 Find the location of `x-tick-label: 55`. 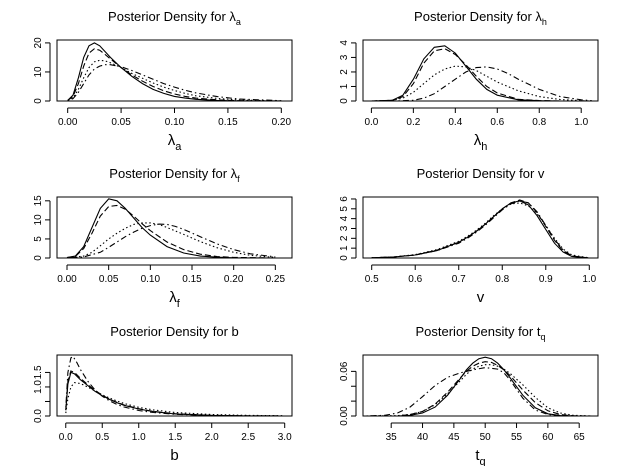

x-tick-label: 55 is located at coordinates (517, 437).